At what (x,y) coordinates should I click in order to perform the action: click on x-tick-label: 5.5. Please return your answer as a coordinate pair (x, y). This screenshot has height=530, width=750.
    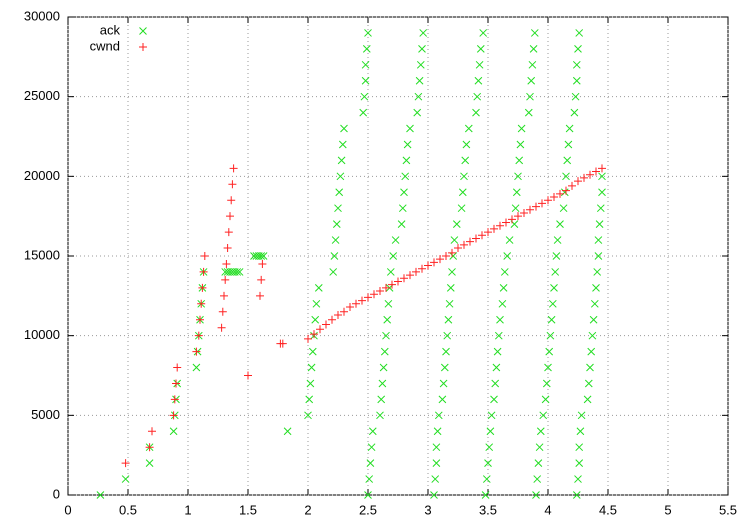
    Looking at the image, I should click on (728, 509).